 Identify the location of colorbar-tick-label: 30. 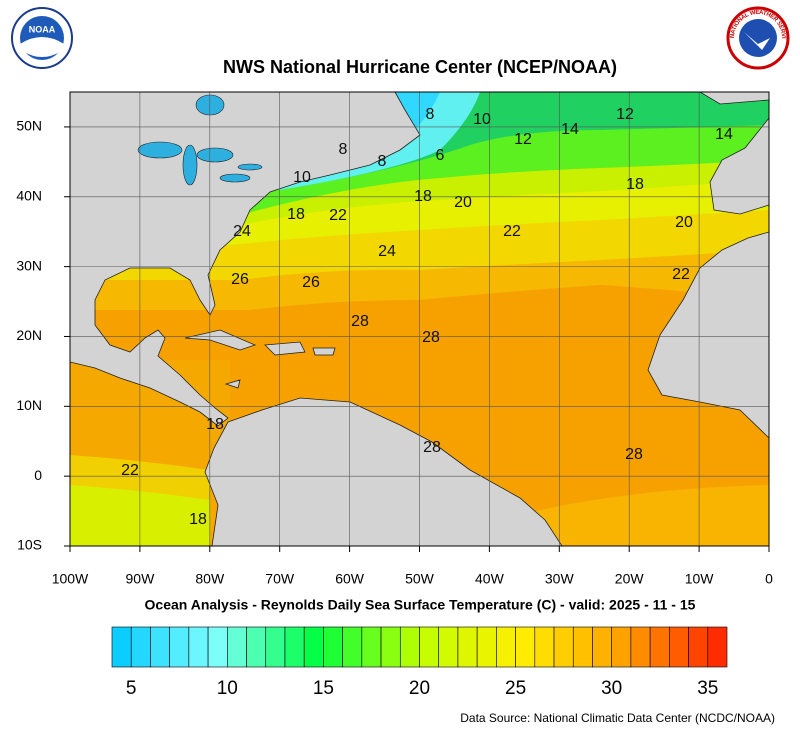
(611, 688).